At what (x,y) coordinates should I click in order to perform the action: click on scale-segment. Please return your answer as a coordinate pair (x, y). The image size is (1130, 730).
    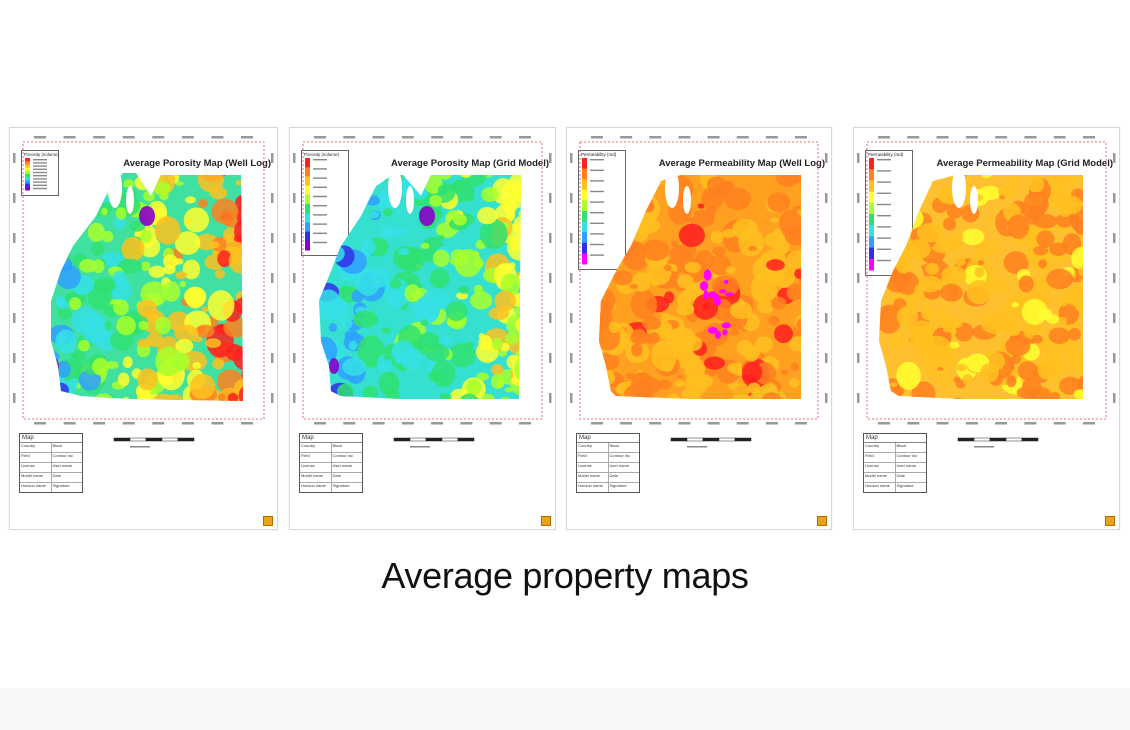
    Looking at the image, I should click on (679, 439).